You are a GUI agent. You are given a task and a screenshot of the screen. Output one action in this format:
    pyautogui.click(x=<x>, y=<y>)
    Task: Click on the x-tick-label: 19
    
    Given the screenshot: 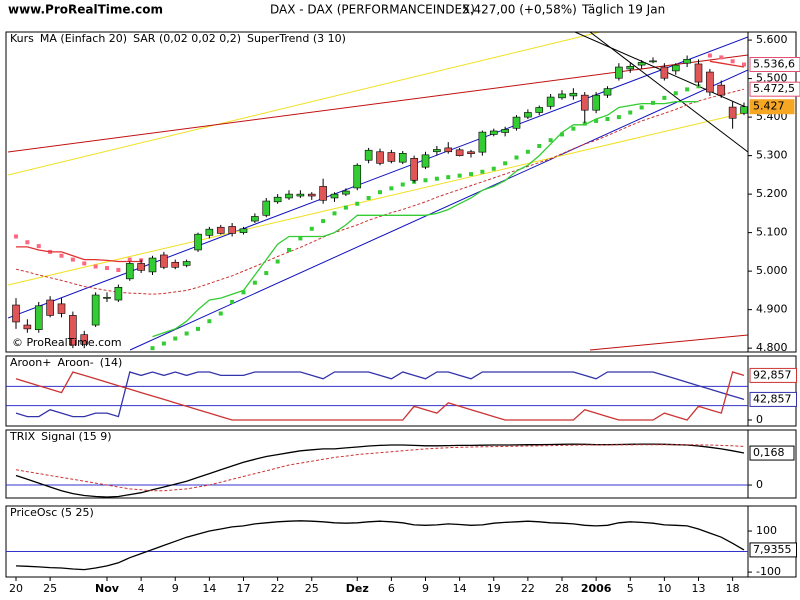 What is the action you would take?
    pyautogui.click(x=494, y=588)
    